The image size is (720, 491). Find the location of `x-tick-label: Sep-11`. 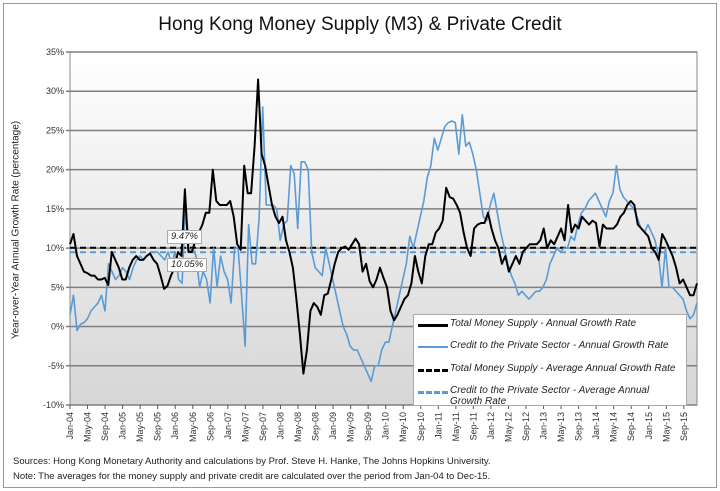

x-tick-label: Sep-11 is located at coordinates (473, 426).